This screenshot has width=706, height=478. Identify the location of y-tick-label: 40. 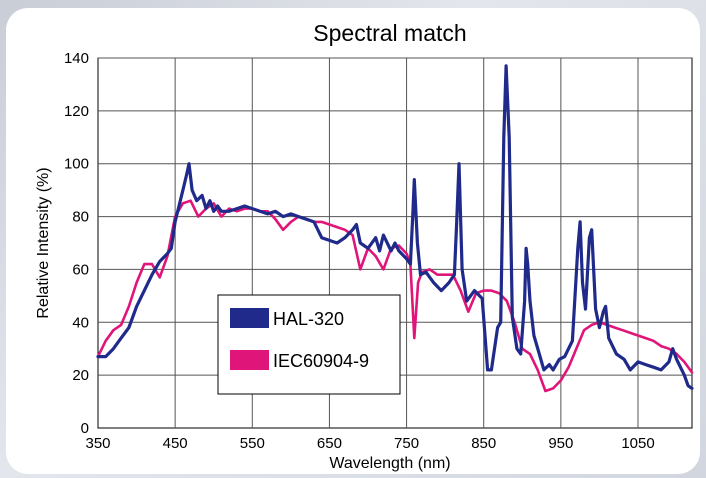
(80, 322).